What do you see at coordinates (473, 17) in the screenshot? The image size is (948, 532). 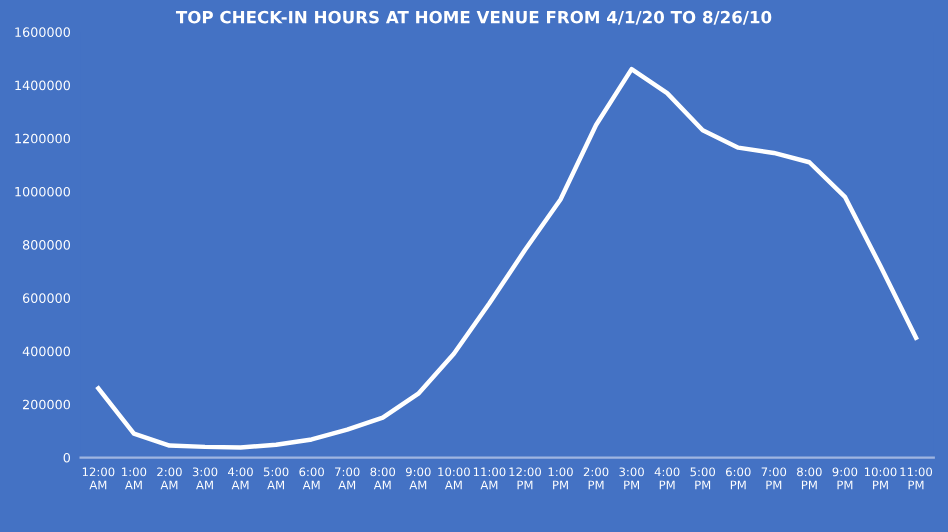 I see `chart-title: TOP CHECK-IN HOURS AT HOME VENUE FROM 4/1/20 TO 8/26/10` at bounding box center [473, 17].